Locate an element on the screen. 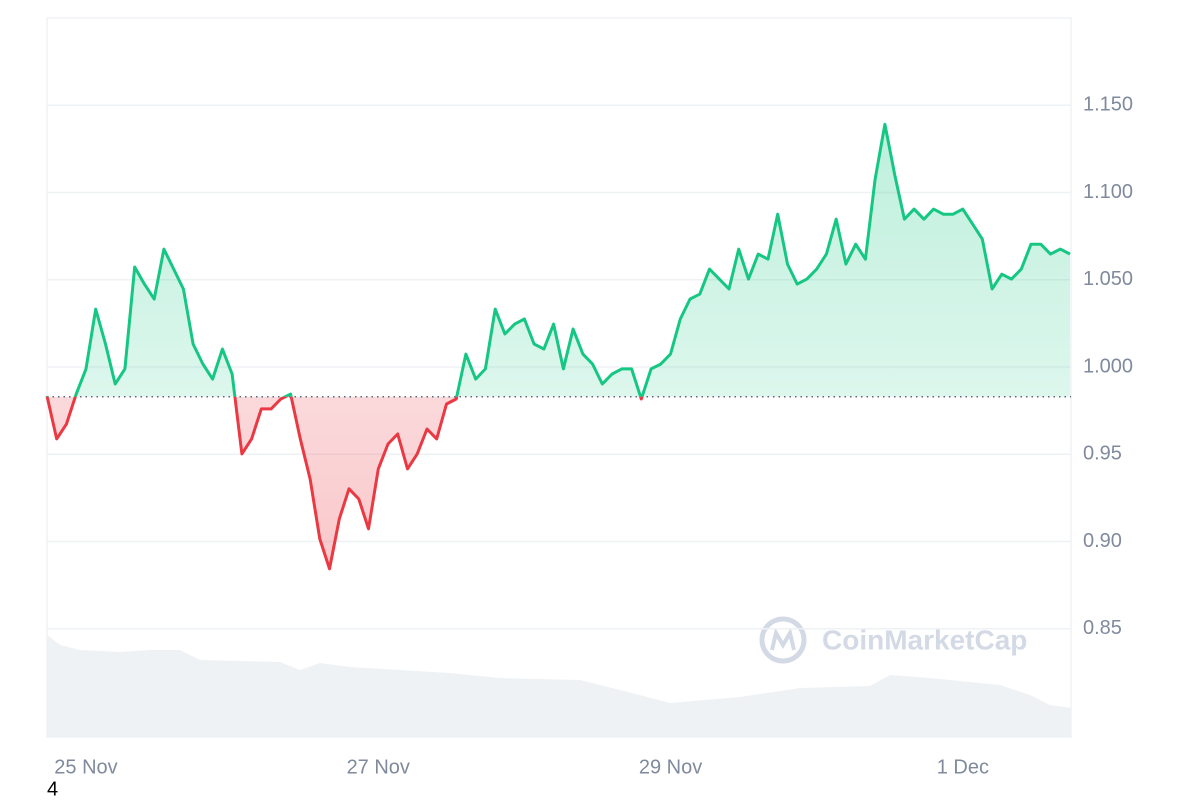 The image size is (1200, 800). y-tick-label: 0.95 is located at coordinates (1102, 454).